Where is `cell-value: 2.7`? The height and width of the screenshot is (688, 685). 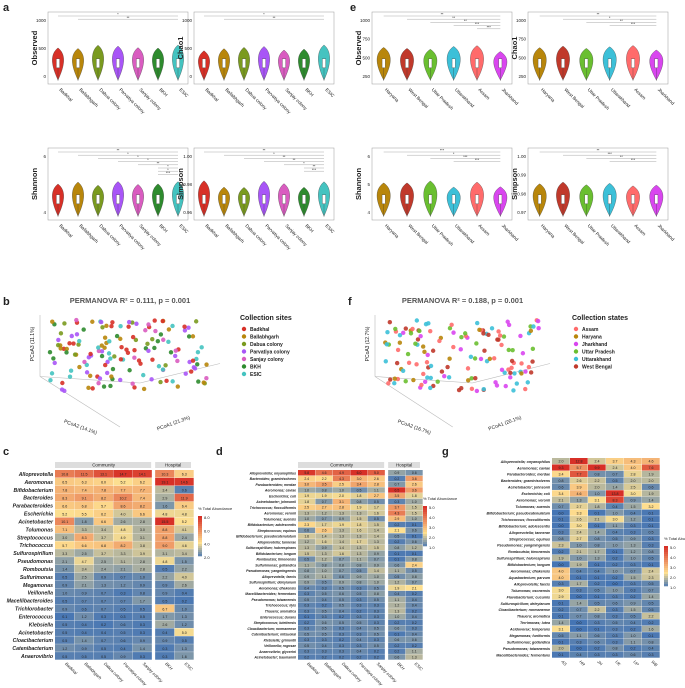
cell-value: 2.7 is located at coordinates (579, 507).